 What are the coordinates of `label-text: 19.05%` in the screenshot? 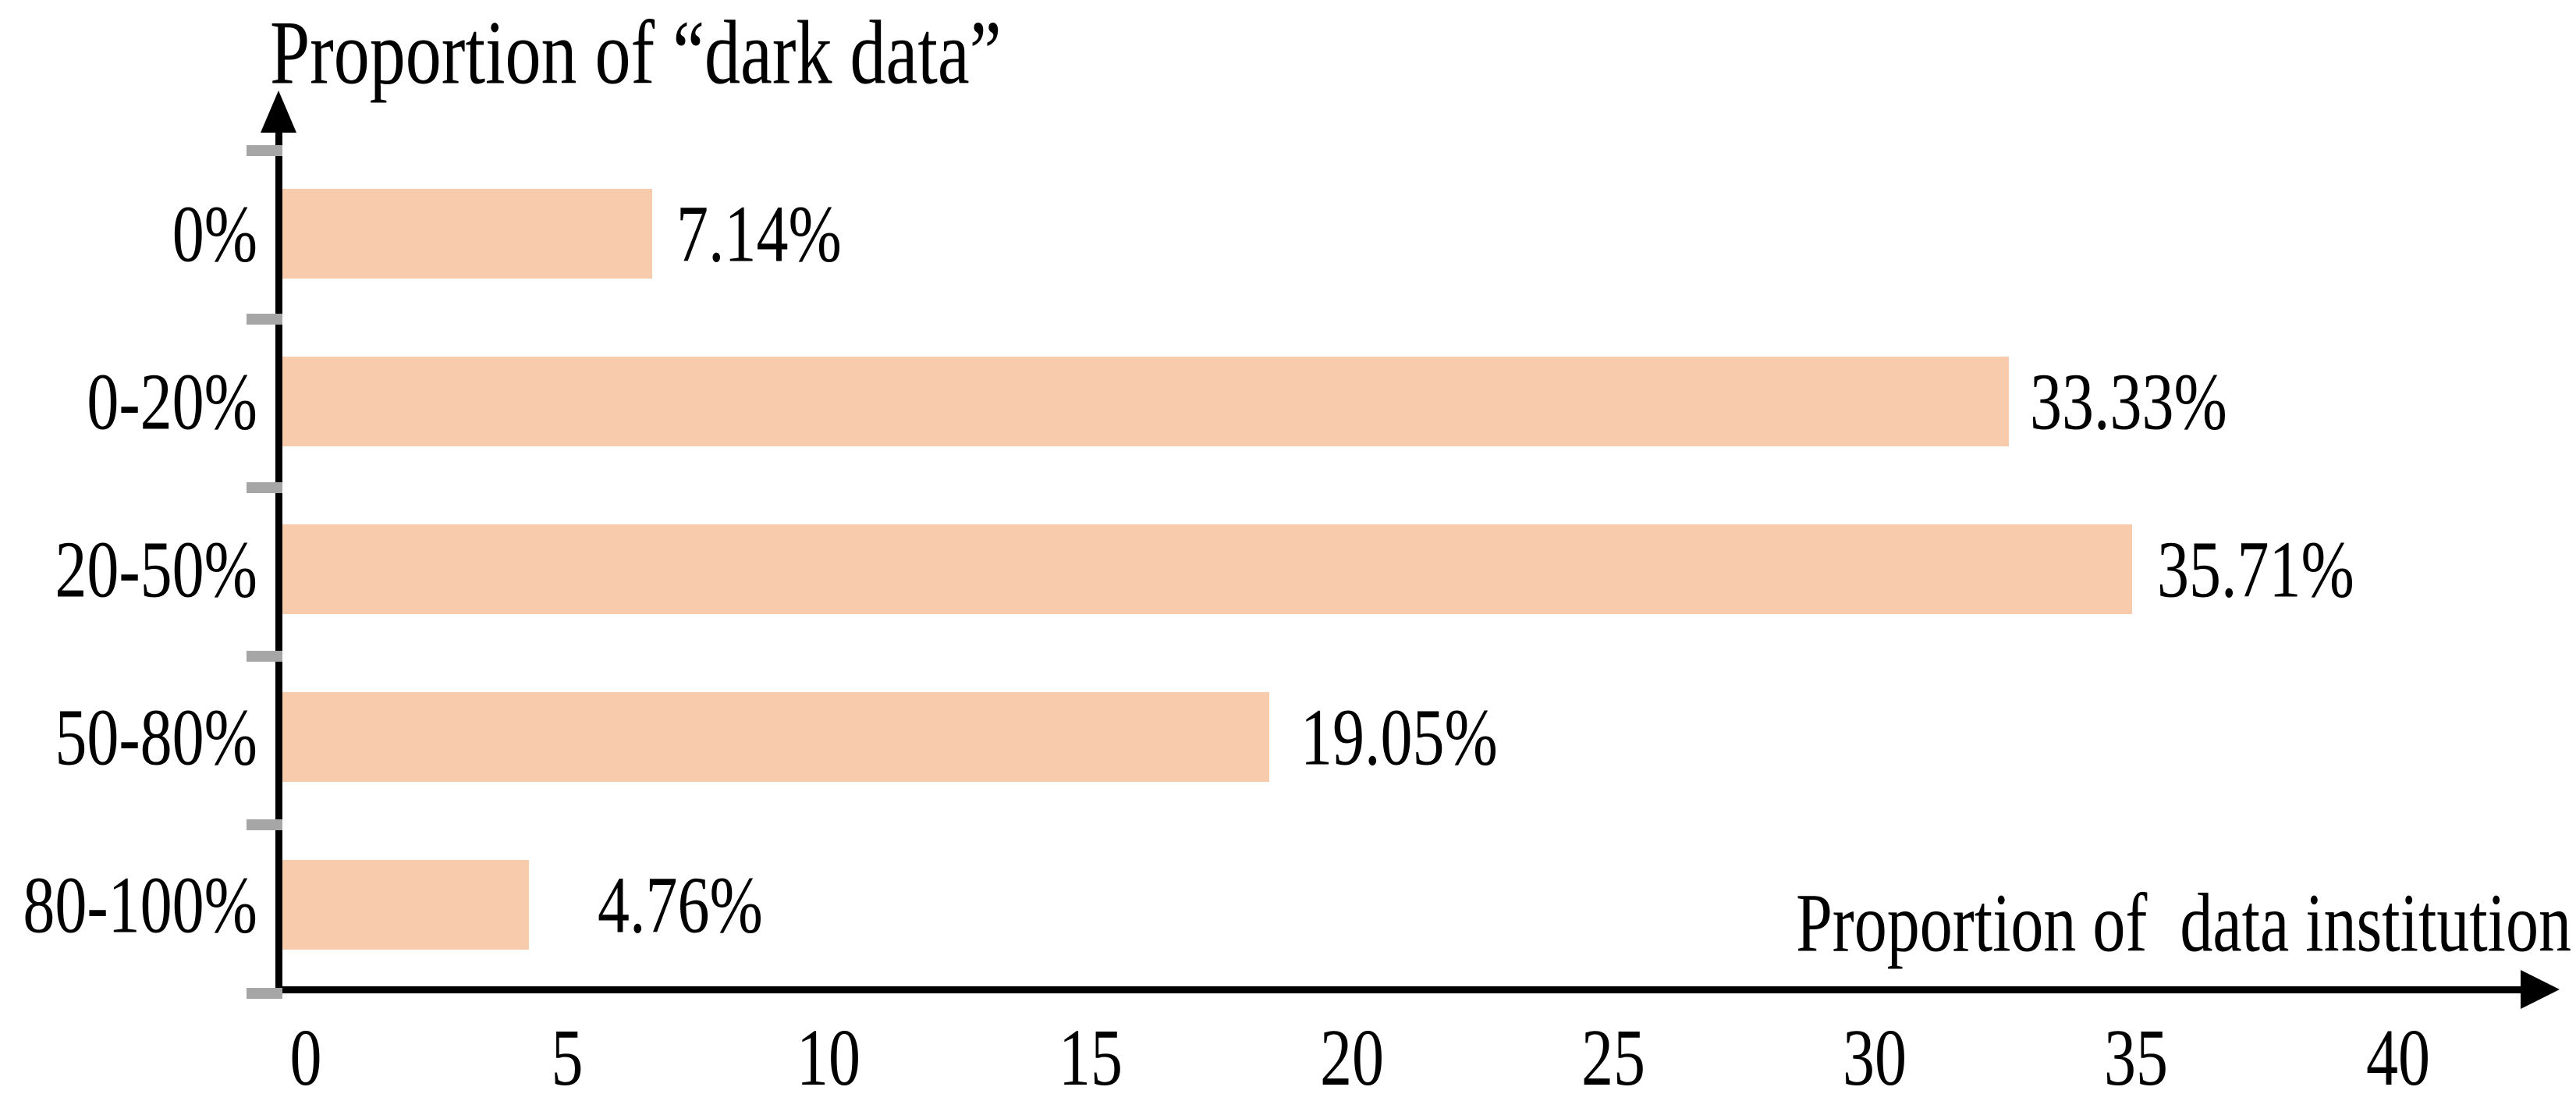 It's located at (1399, 737).